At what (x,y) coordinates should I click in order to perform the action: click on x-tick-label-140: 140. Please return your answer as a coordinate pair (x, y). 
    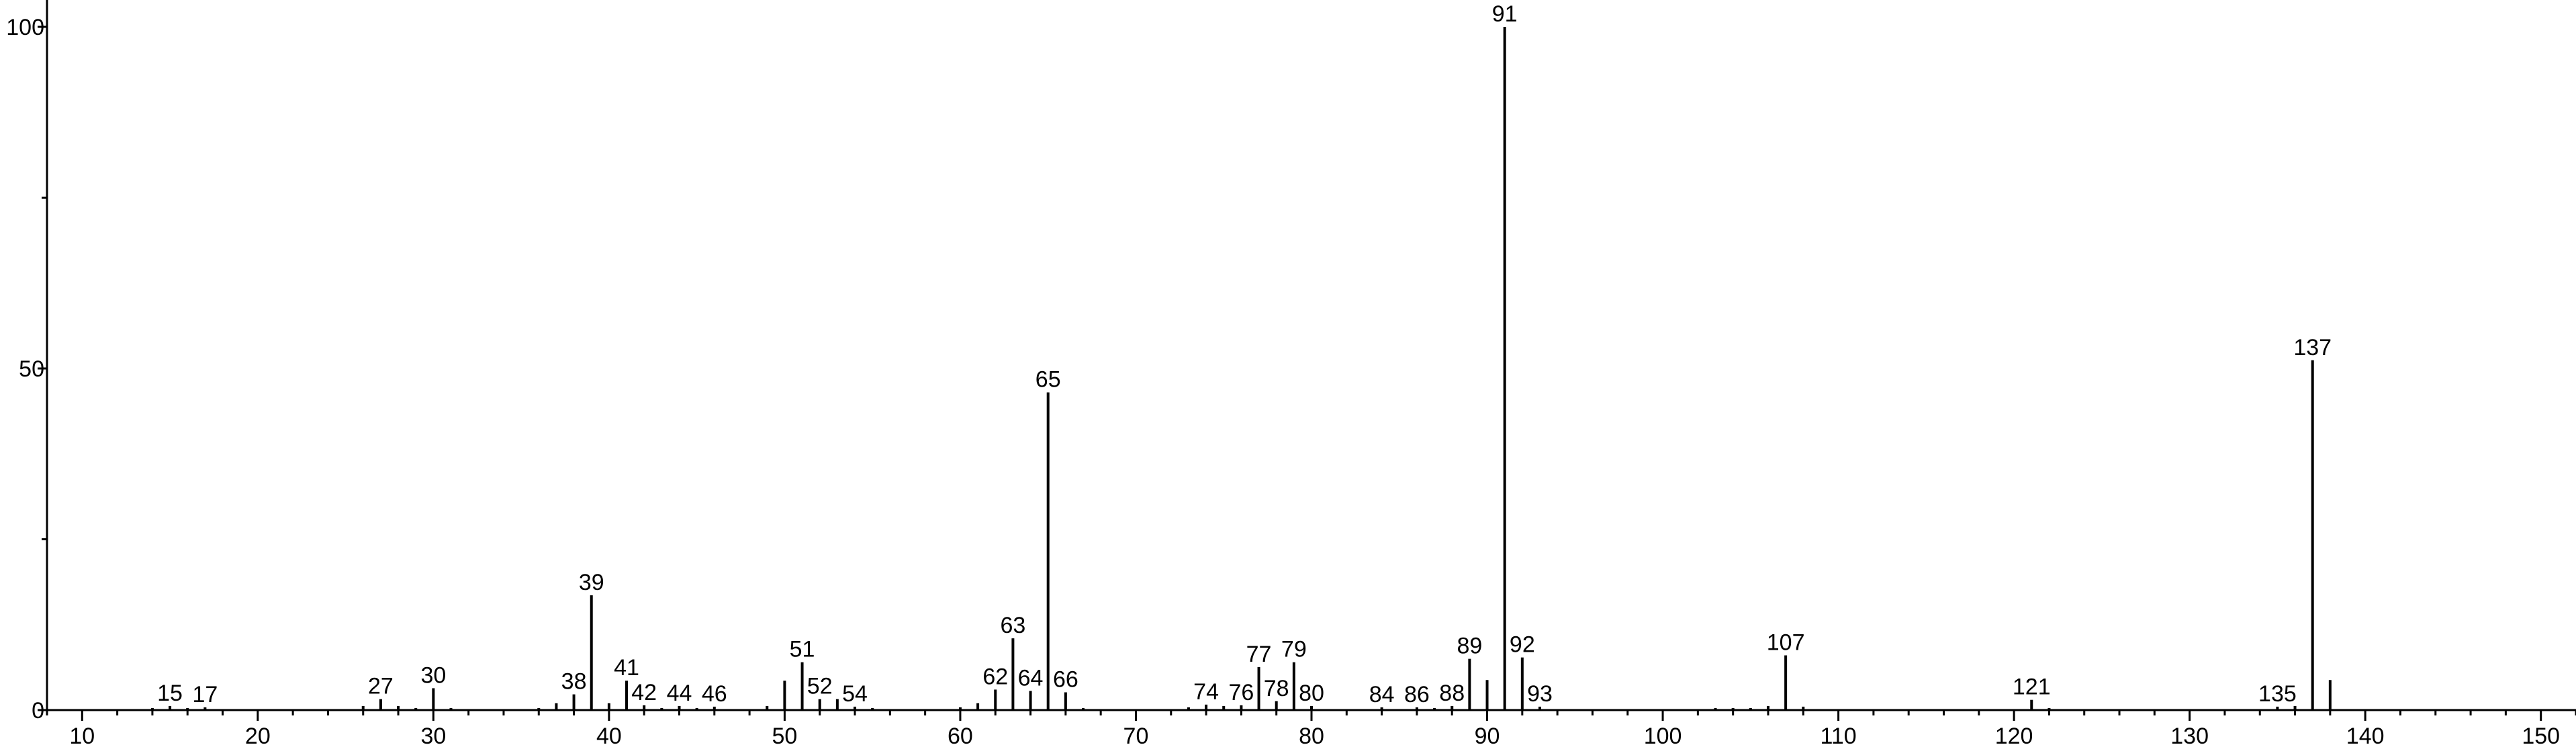
    Looking at the image, I should click on (2365, 736).